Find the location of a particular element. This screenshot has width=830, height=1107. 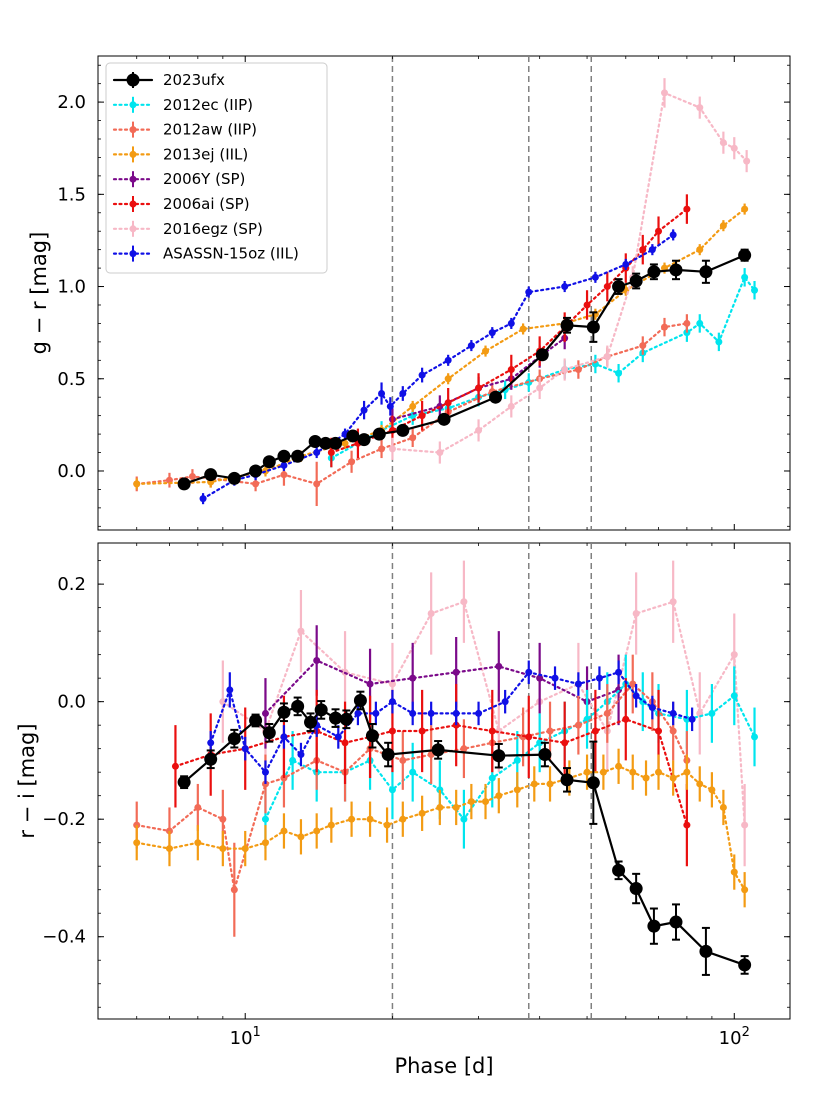

legend-label: ASASSN-15oz (IIL) is located at coordinates (231, 254).